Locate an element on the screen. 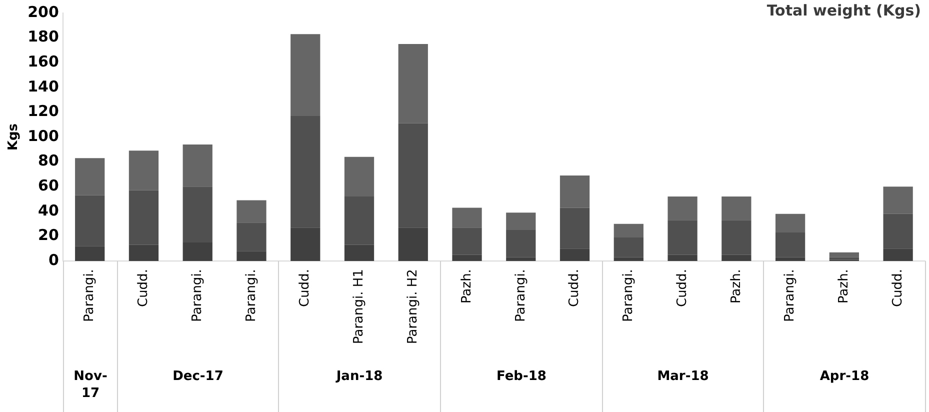 This screenshot has height=412, width=929. y-tick-label: 0 is located at coordinates (53, 259).